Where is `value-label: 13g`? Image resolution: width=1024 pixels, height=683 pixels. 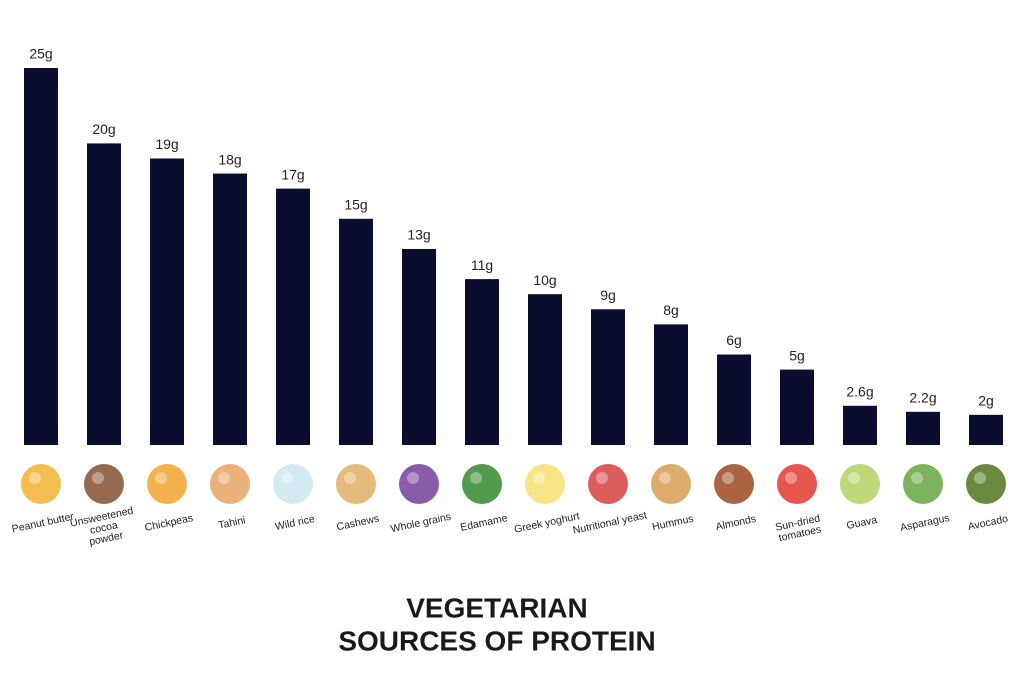
value-label: 13g is located at coordinates (418, 235).